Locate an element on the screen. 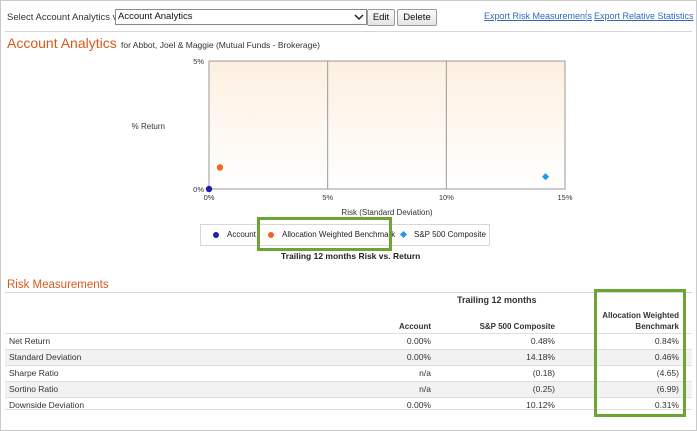  legend-marker-sp500 is located at coordinates (403, 235).